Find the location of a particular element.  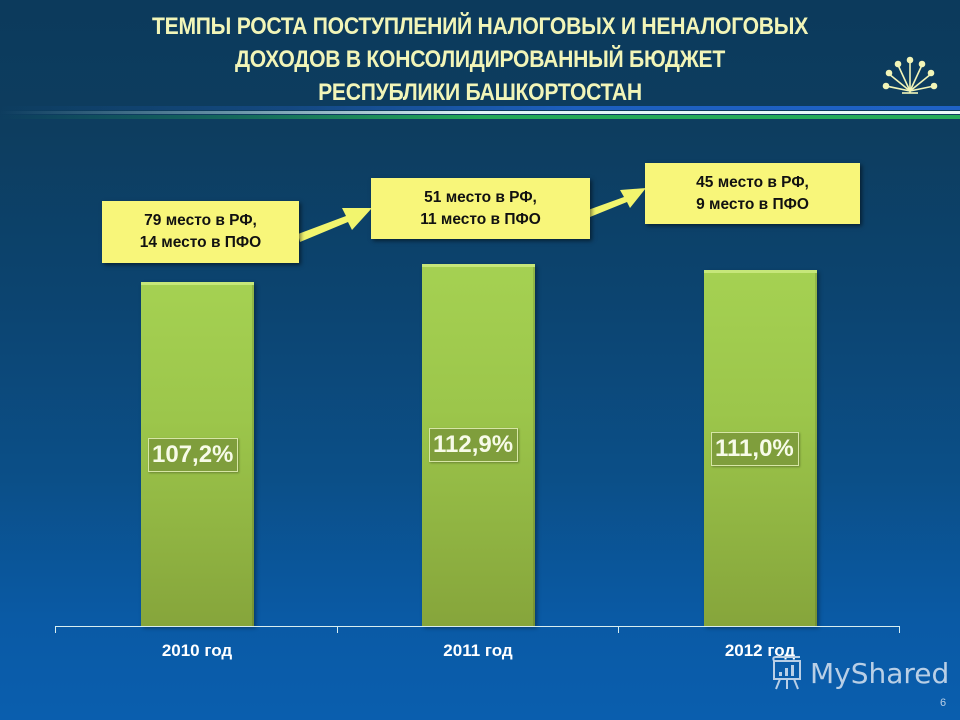

page-number: 6 is located at coordinates (943, 703).